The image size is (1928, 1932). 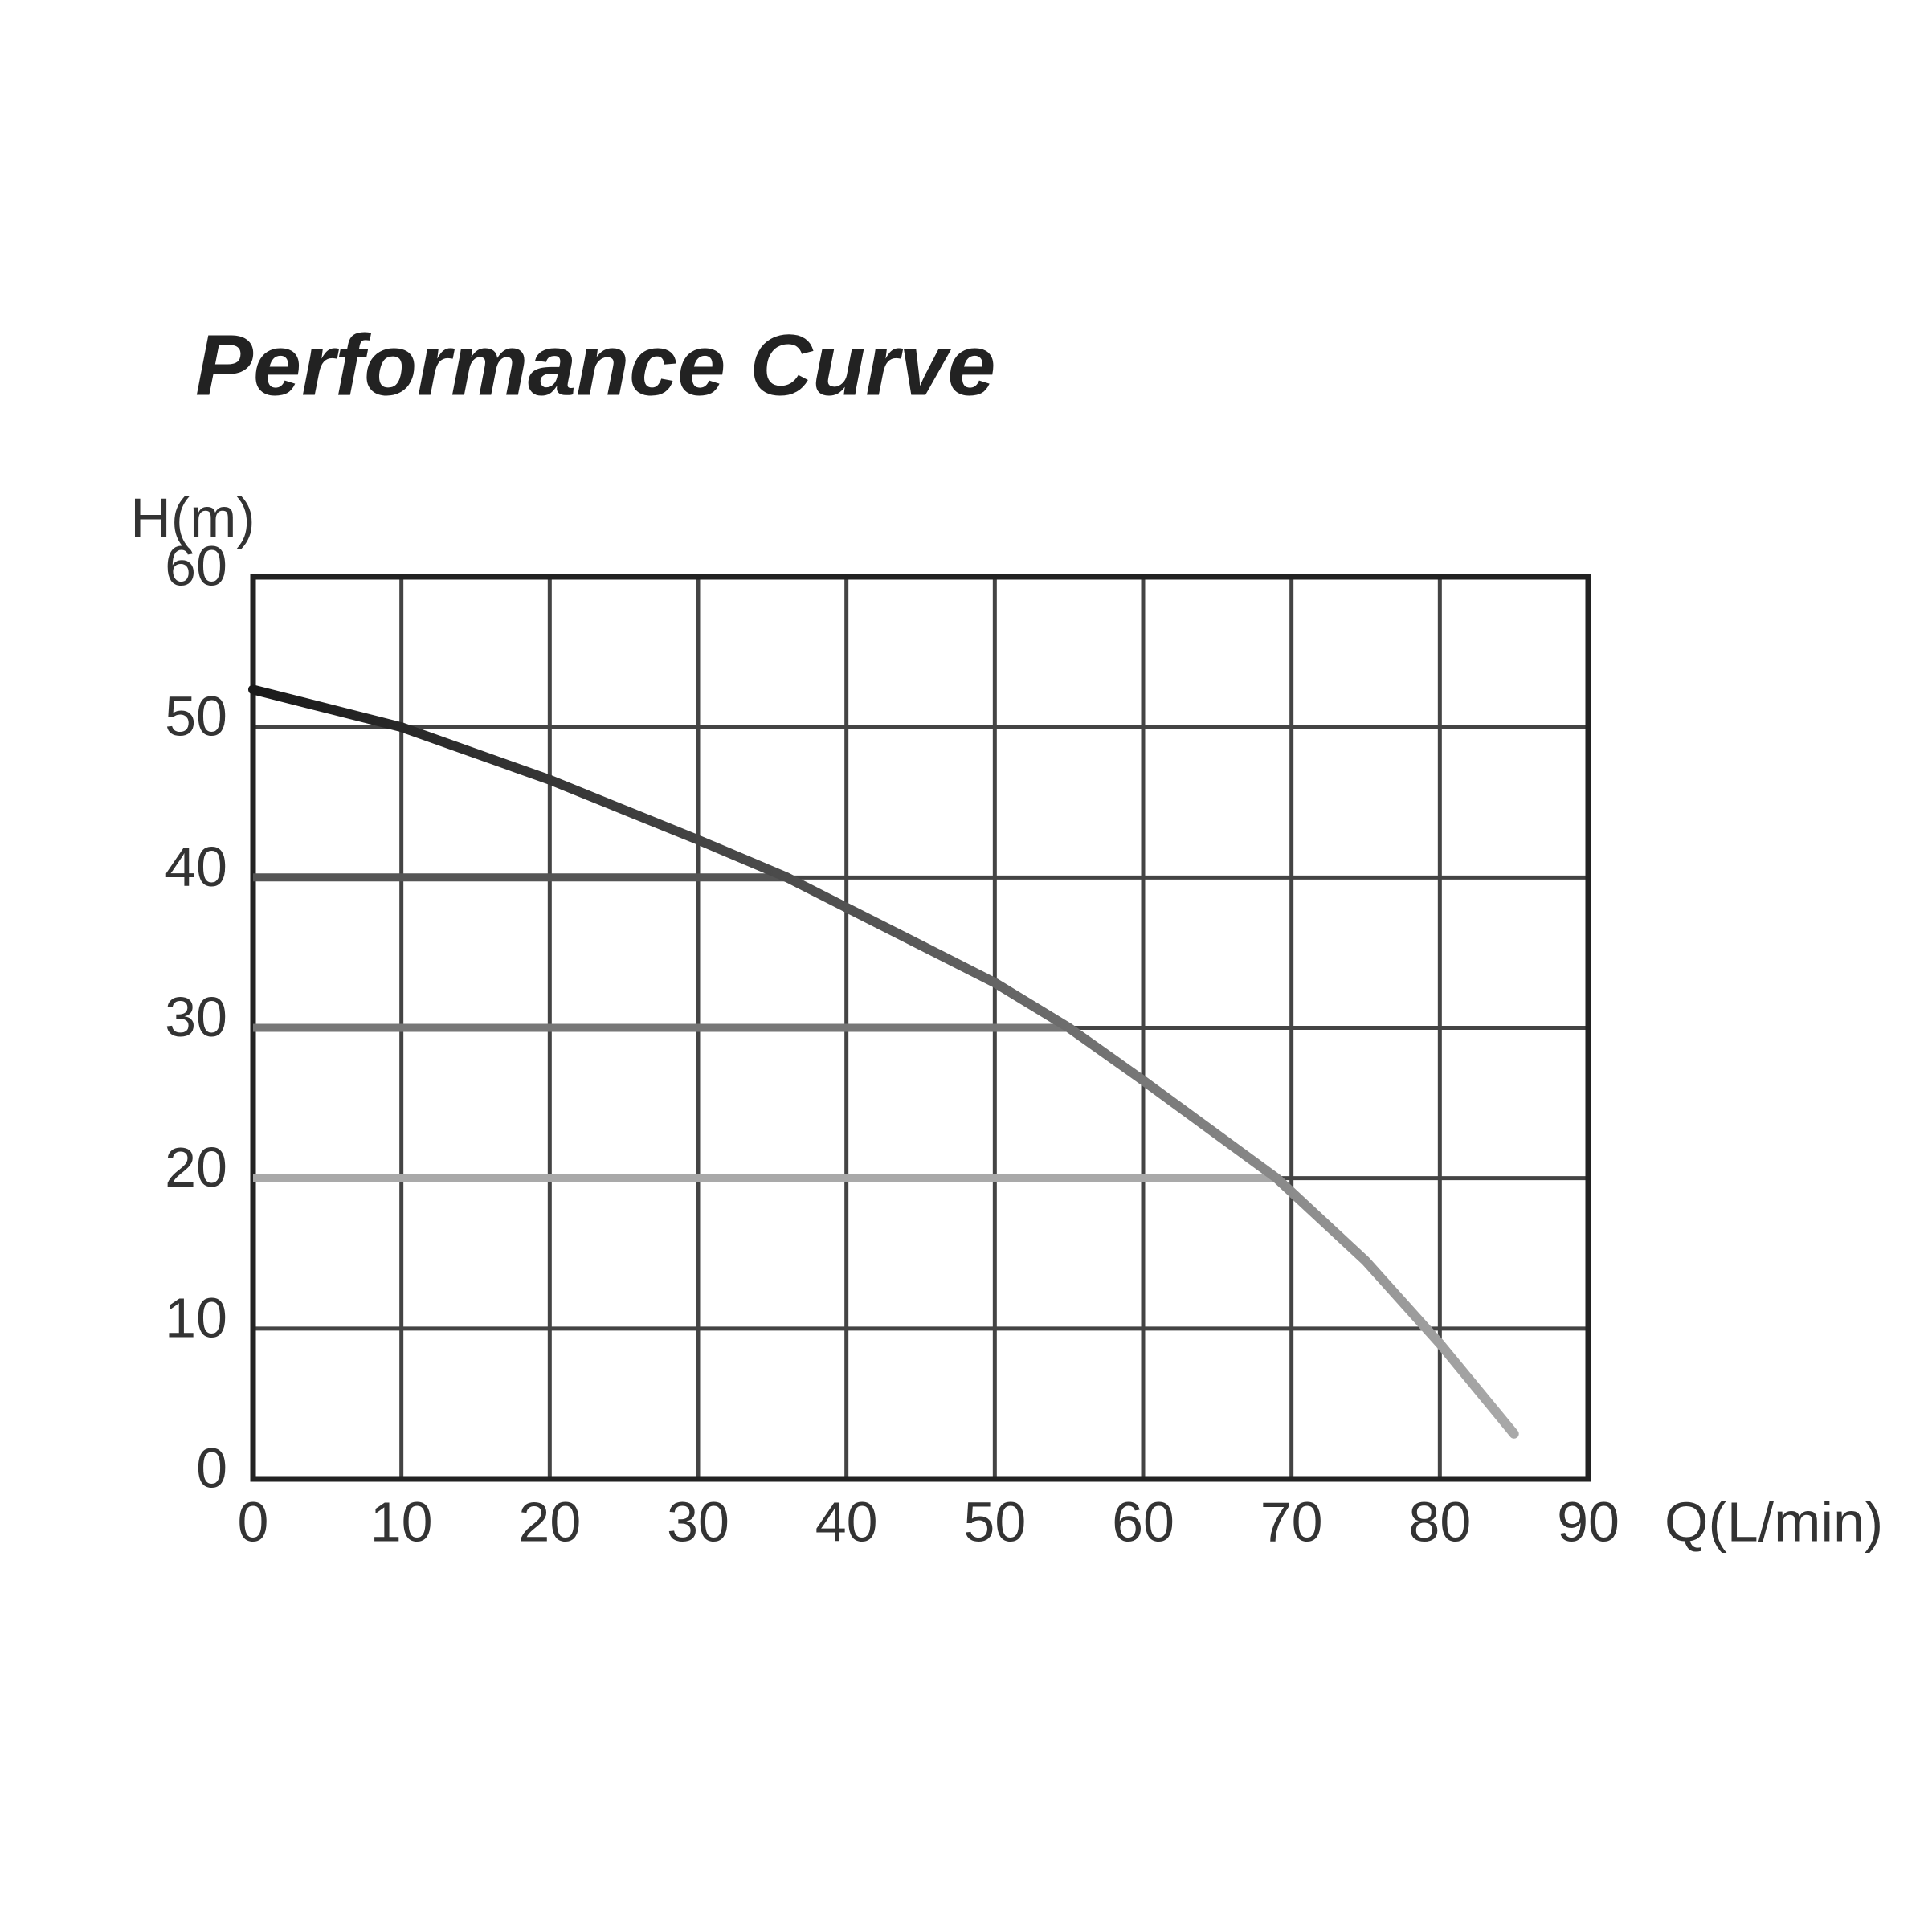 I want to click on y-tick-label: 10, so click(x=196, y=1317).